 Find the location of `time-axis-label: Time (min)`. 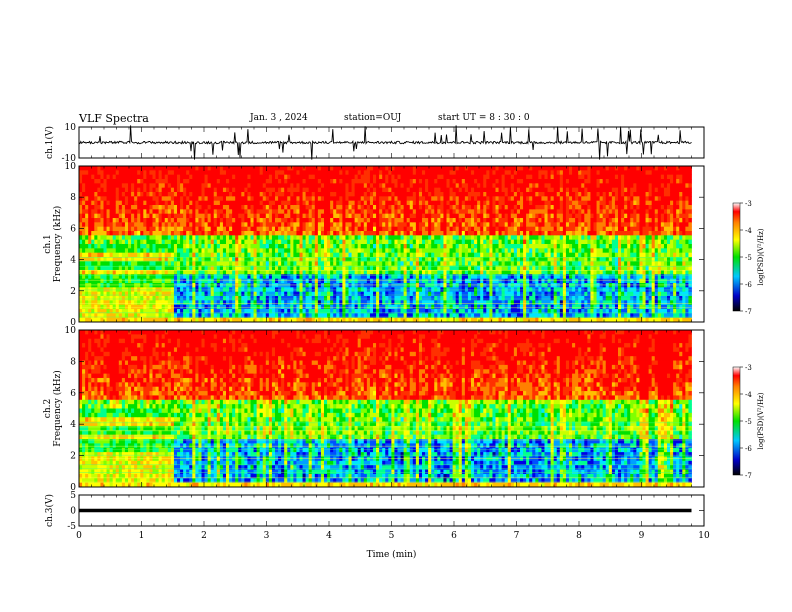

time-axis-label: Time (min) is located at coordinates (392, 554).